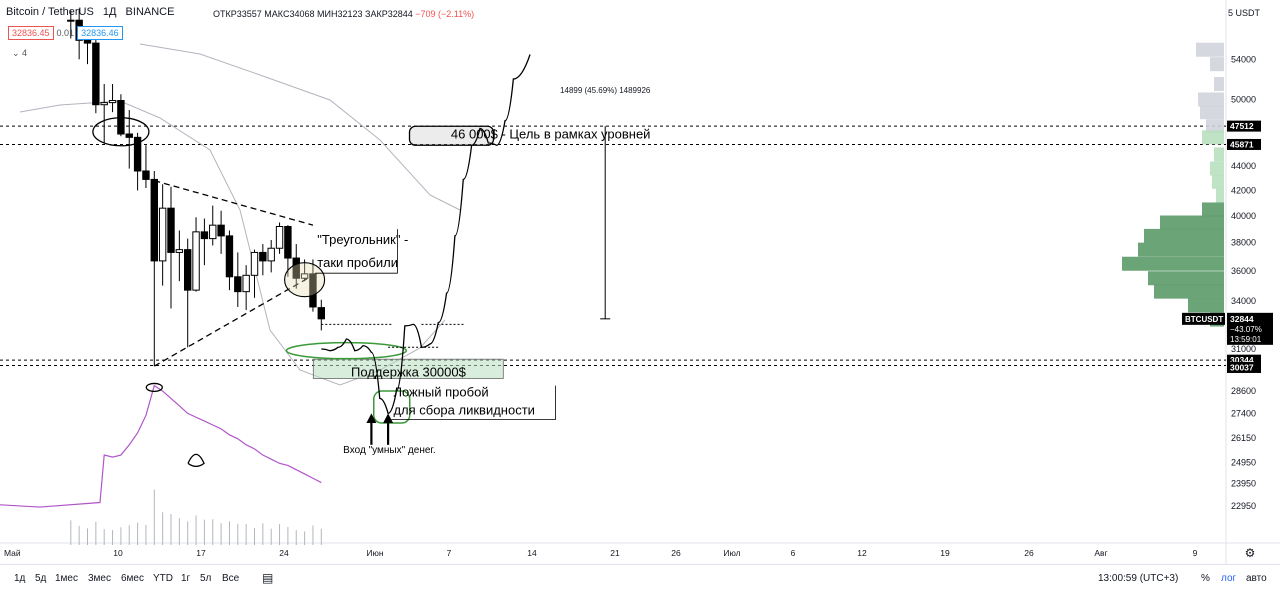 The height and width of the screenshot is (599, 1280). What do you see at coordinates (346, 350) in the screenshot?
I see `support-ring` at bounding box center [346, 350].